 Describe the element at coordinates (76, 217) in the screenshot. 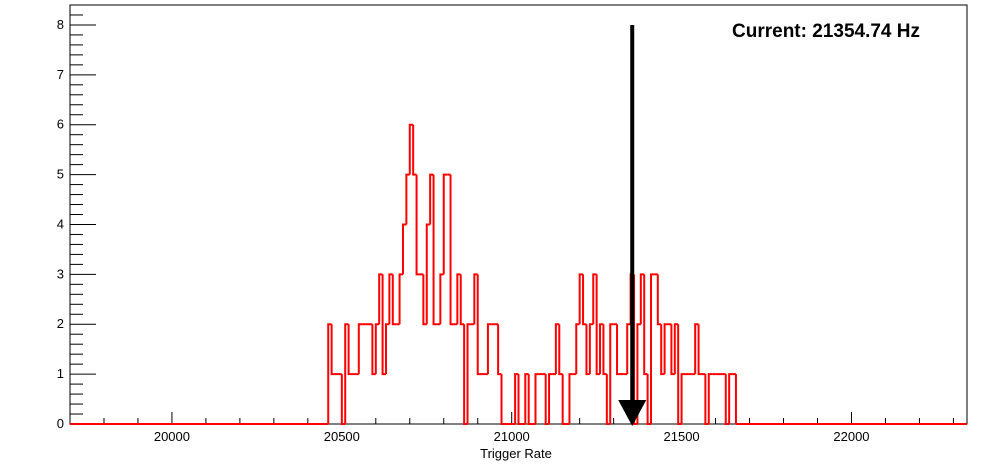

I see `y-axis: 0 1 2 3 4 5 6 7 8` at that location.